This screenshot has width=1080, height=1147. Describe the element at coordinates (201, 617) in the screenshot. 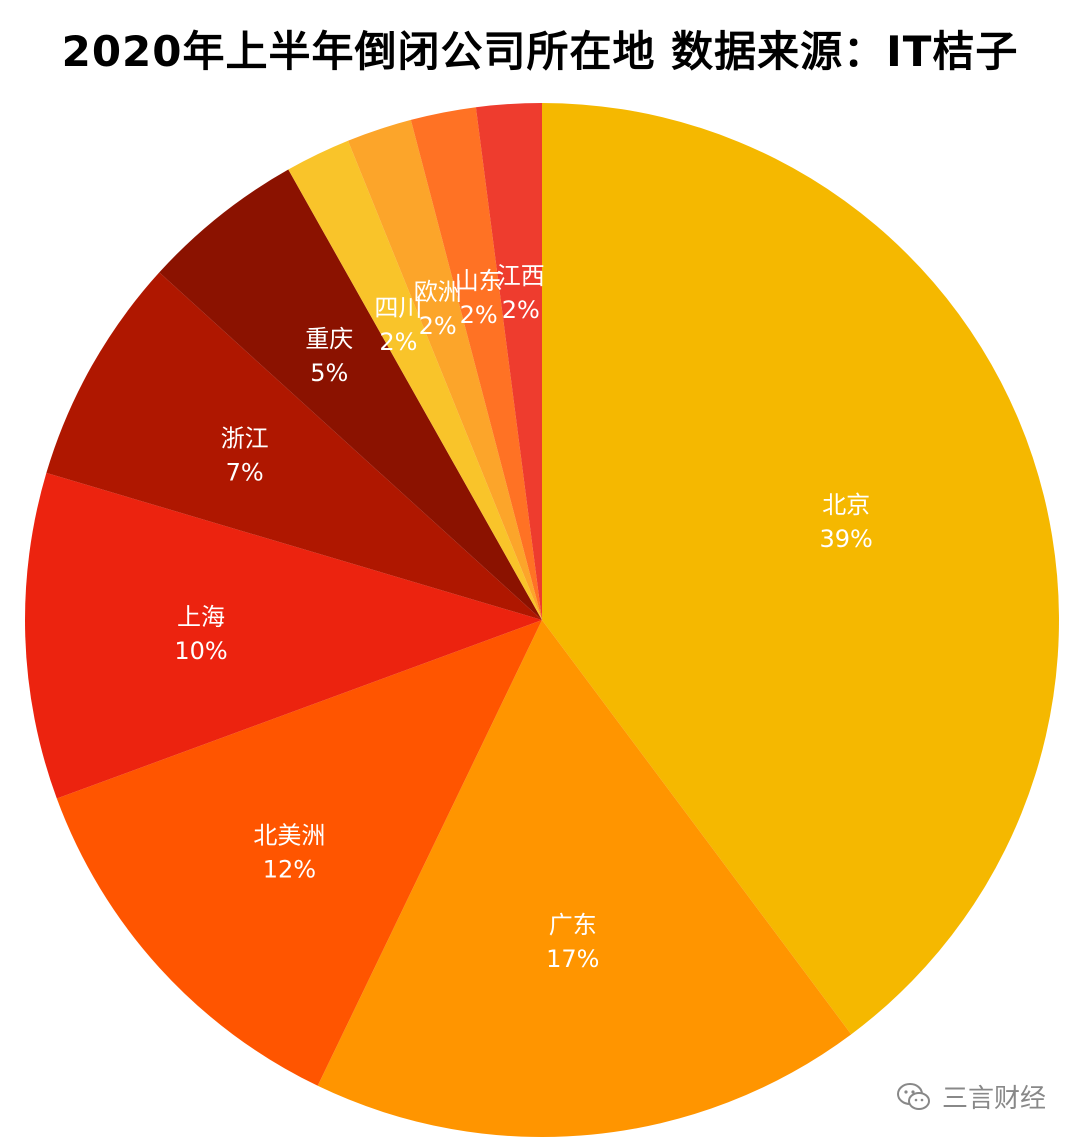

I see `slice-label-3: 上海` at that location.